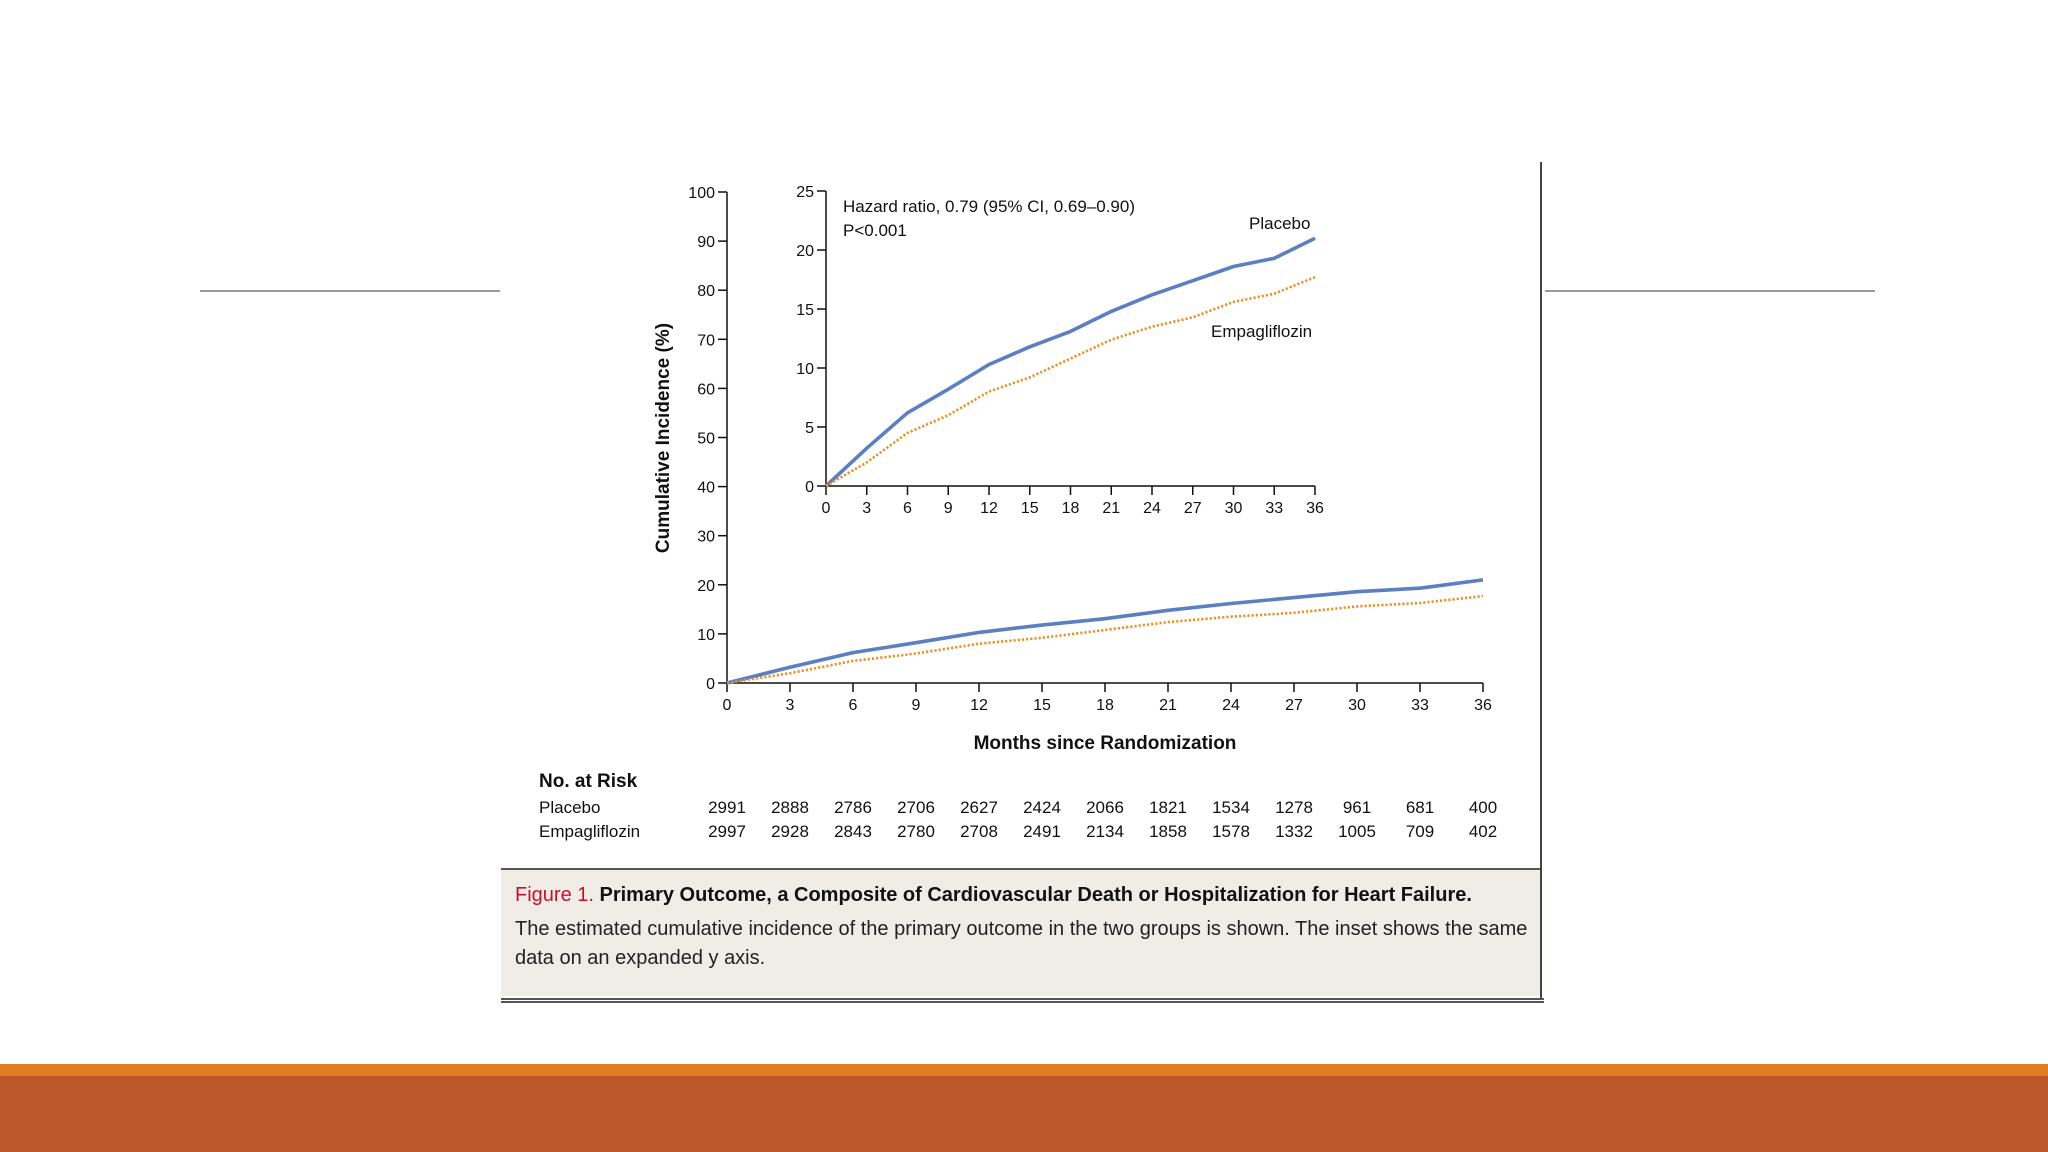 The width and height of the screenshot is (2048, 1152). What do you see at coordinates (1231, 807) in the screenshot?
I see `risk-value-placebo: 1534` at bounding box center [1231, 807].